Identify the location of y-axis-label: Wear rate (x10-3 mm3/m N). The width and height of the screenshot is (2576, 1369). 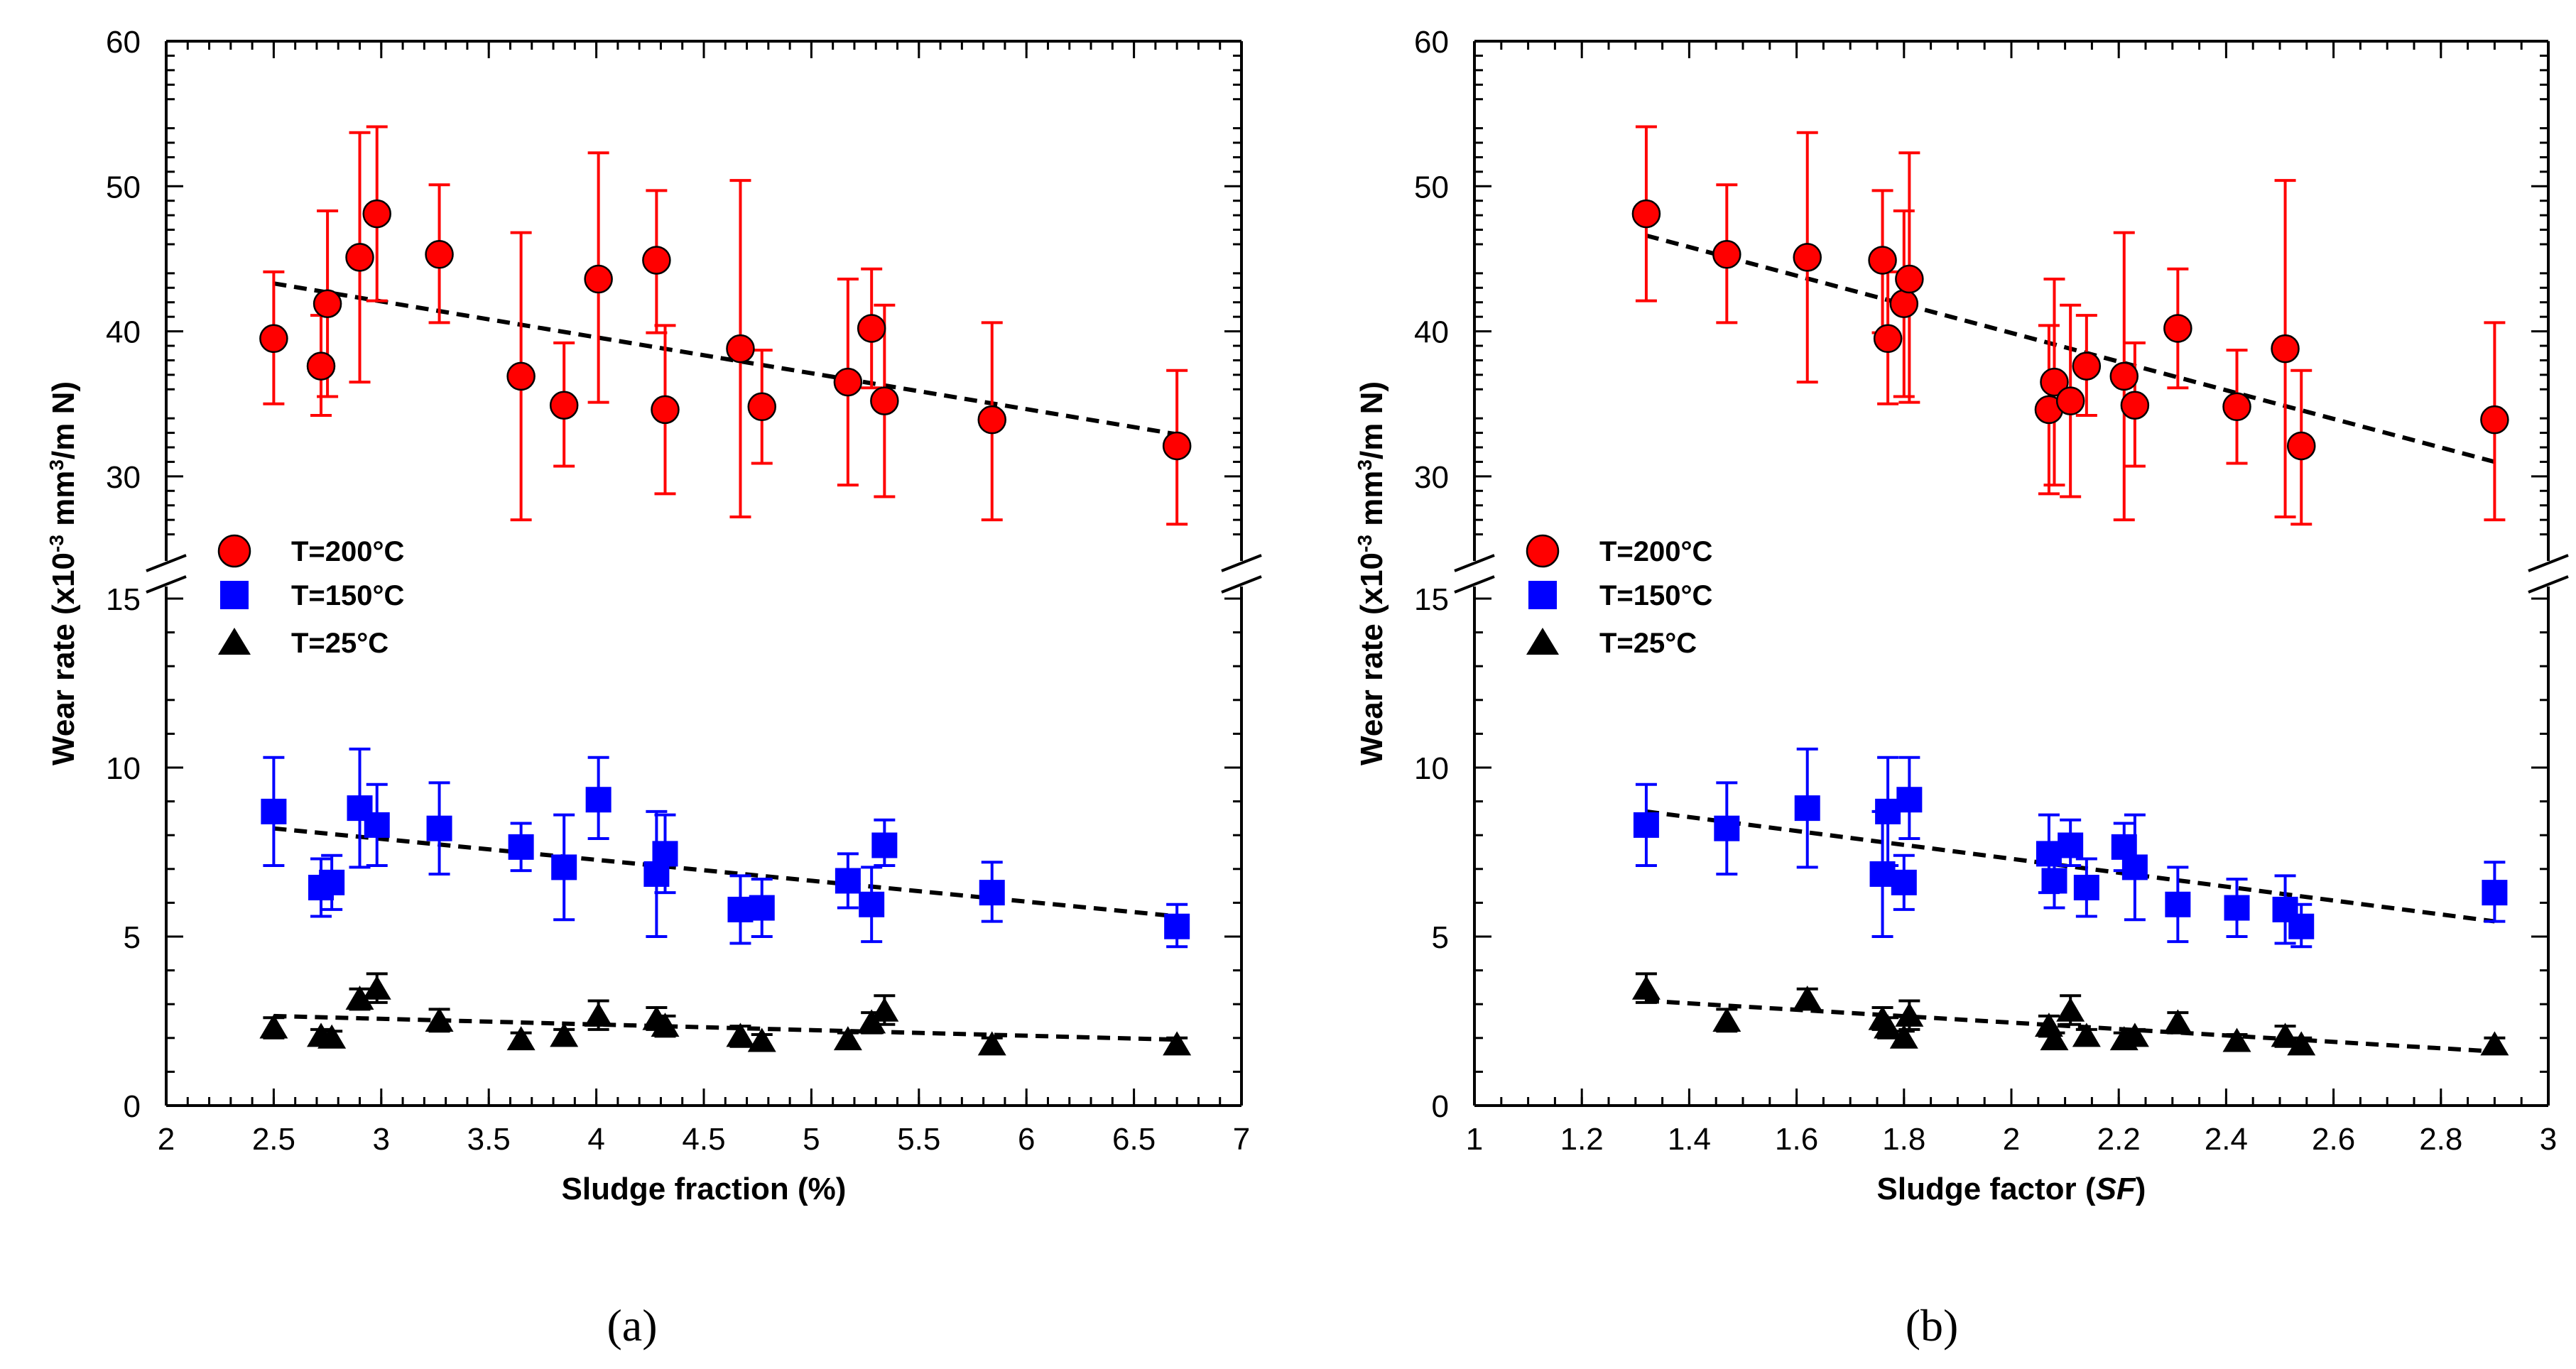
(64, 573).